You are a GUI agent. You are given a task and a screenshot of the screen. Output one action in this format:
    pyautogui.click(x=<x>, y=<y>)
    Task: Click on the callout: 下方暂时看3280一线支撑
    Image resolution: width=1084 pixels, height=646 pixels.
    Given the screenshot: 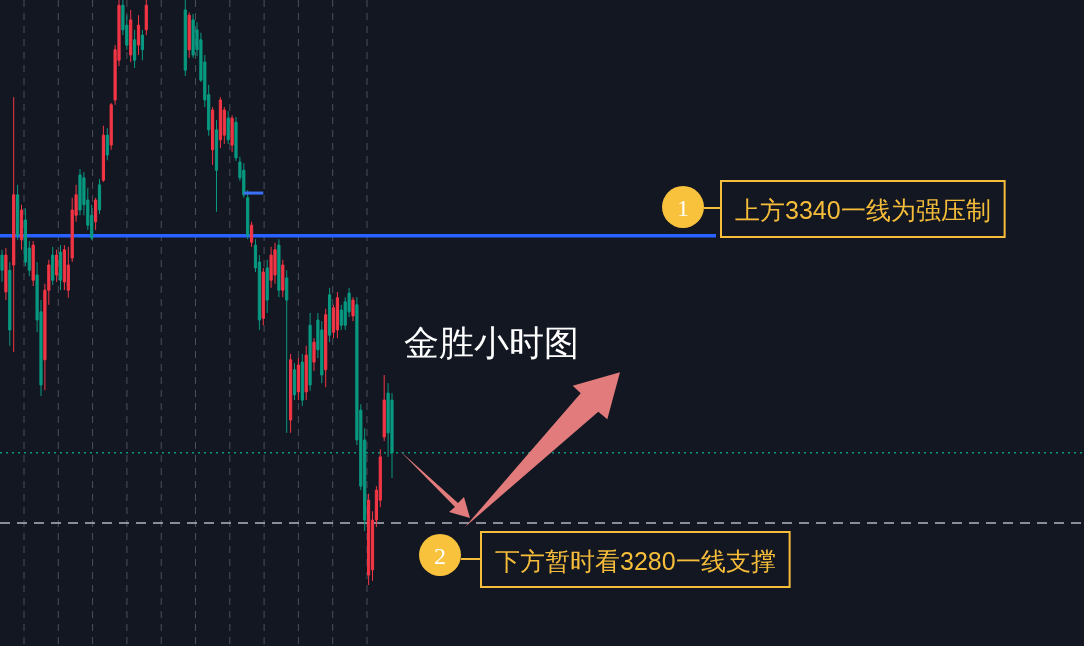 What is the action you would take?
    pyautogui.click(x=625, y=559)
    